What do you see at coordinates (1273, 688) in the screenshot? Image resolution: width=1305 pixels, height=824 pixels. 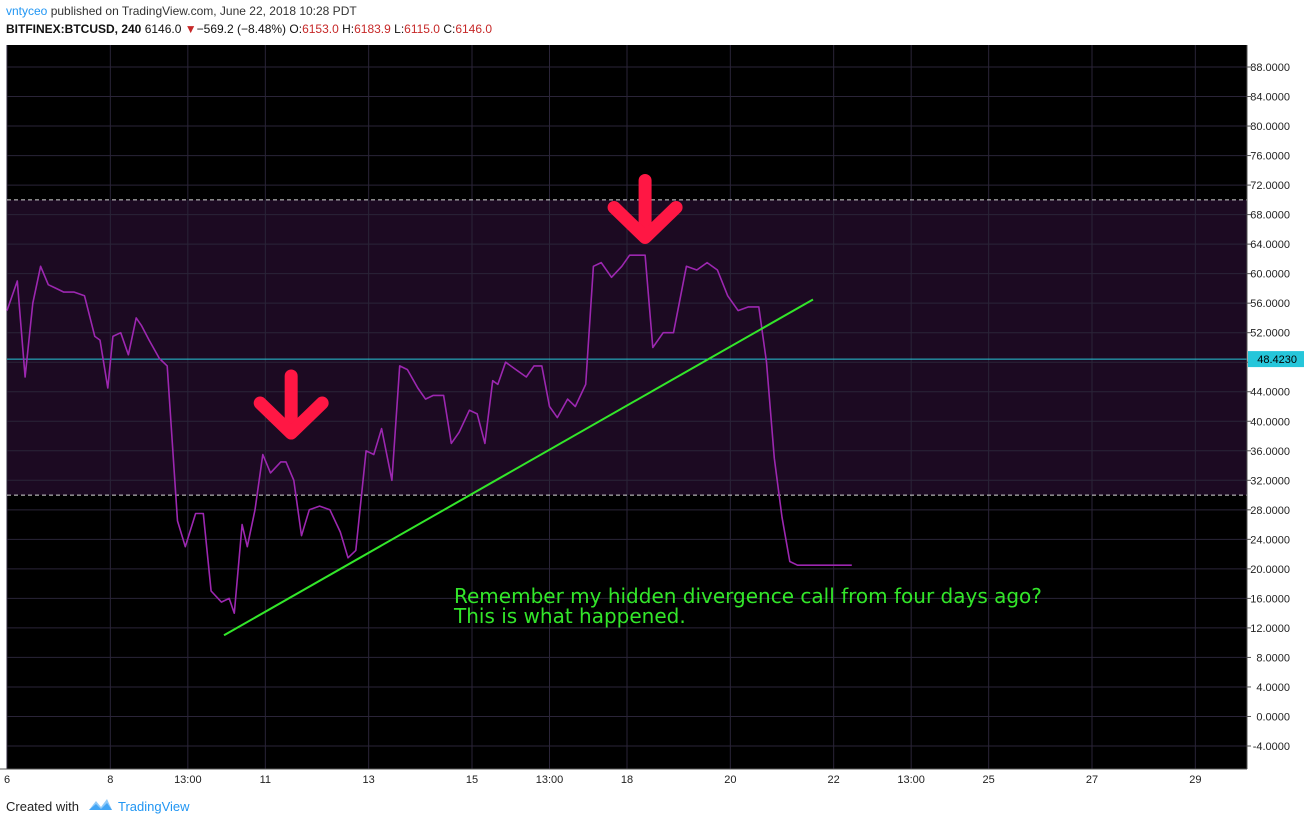 I see `y-tick-label: 4.0000` at bounding box center [1273, 688].